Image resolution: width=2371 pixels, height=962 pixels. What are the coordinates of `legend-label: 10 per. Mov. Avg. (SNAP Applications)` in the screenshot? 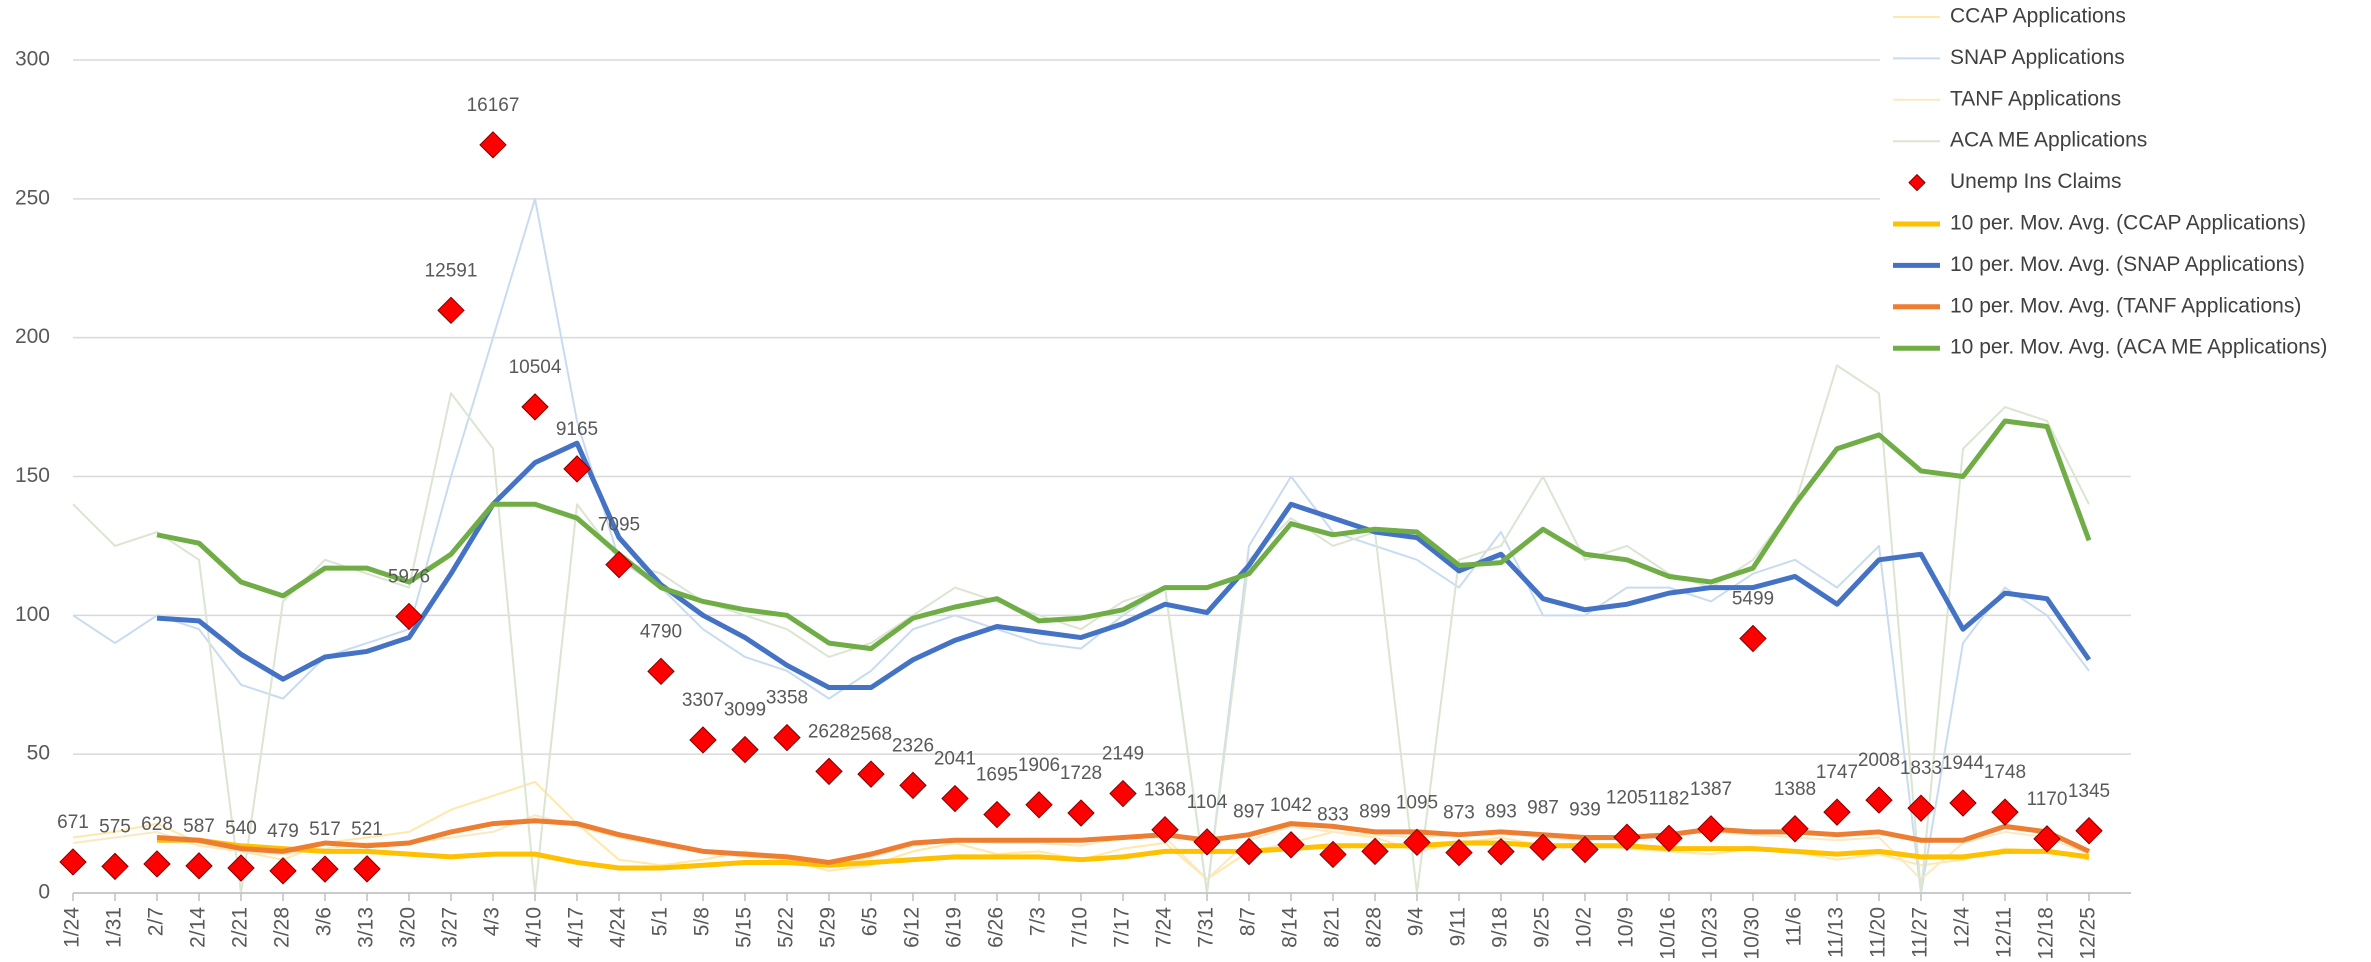 It's located at (2127, 264).